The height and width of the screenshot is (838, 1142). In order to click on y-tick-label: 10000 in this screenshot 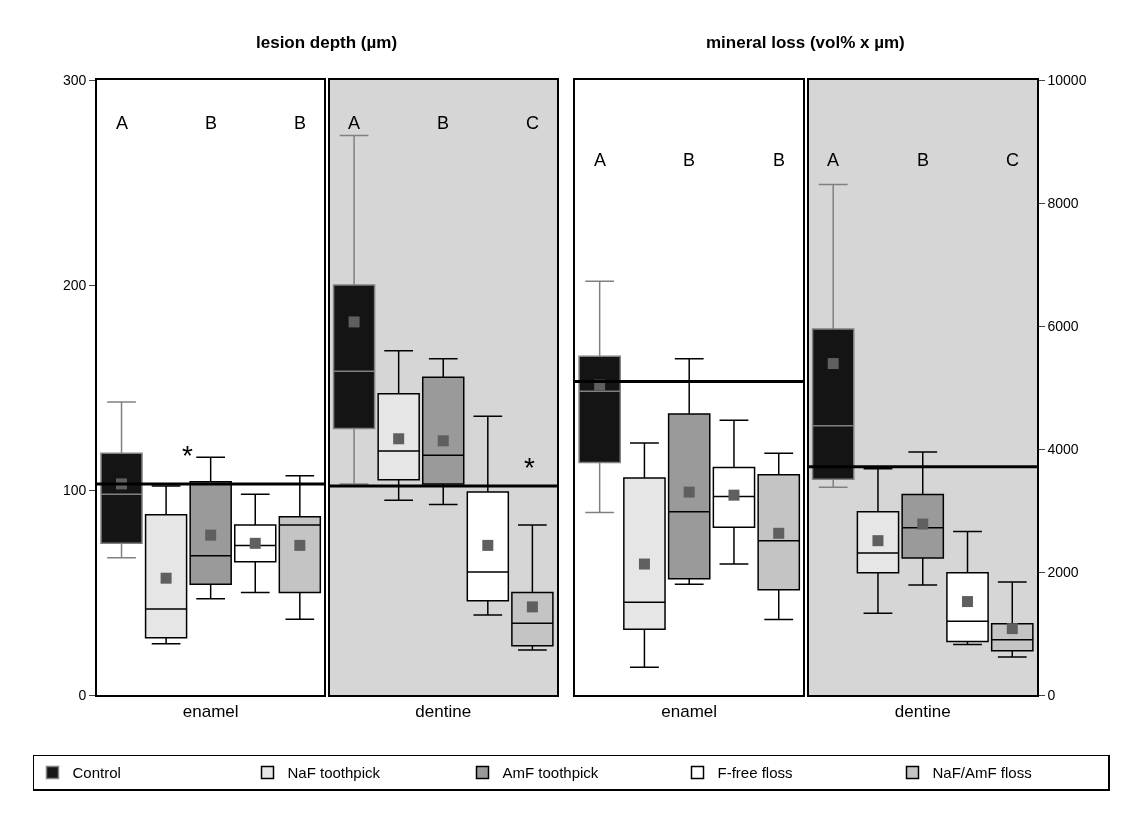, I will do `click(1067, 79)`.